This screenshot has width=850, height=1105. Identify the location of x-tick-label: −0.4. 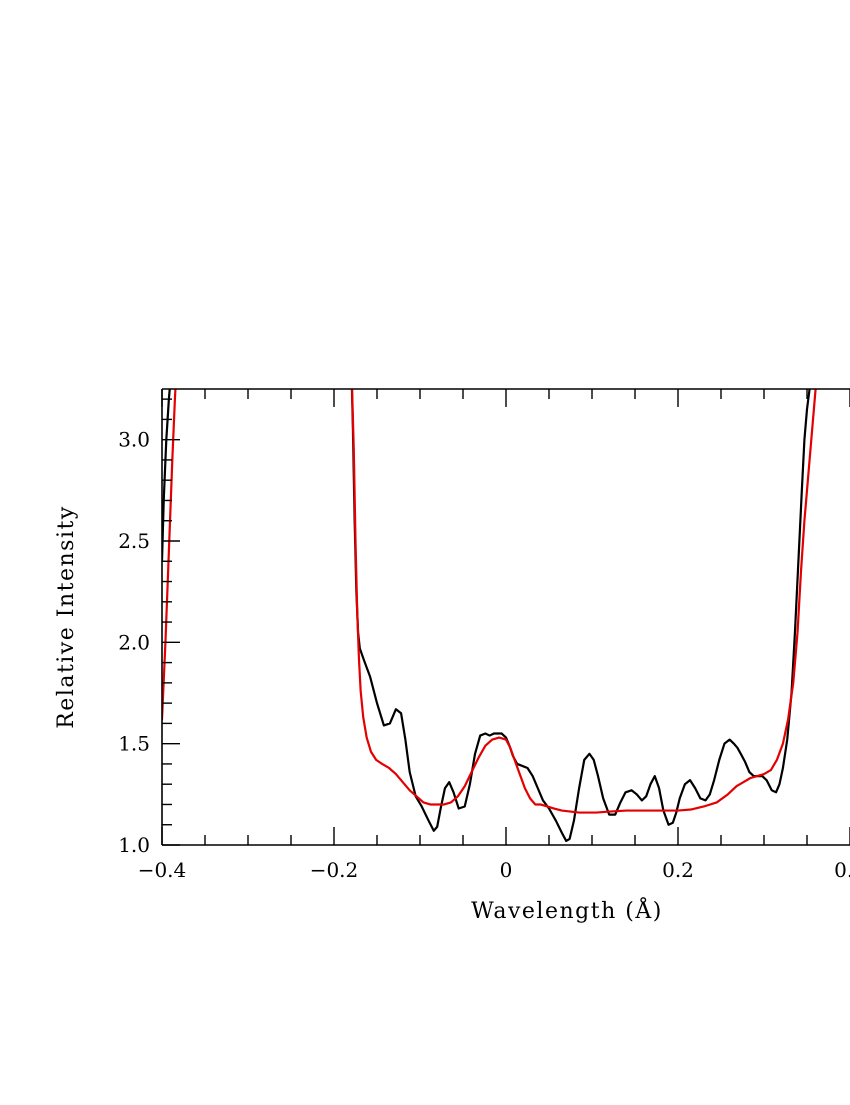
(162, 870).